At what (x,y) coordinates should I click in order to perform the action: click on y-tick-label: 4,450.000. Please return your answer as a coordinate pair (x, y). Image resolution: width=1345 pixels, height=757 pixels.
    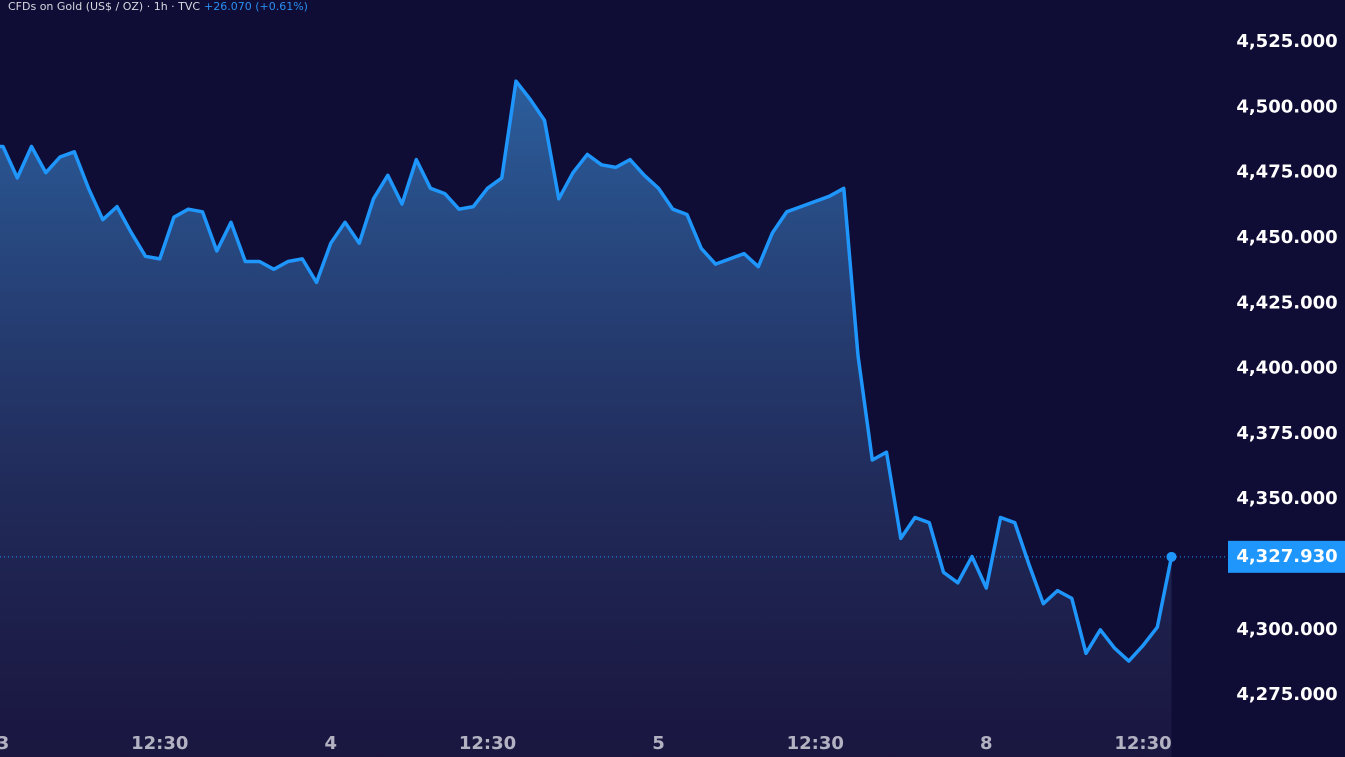
    Looking at the image, I should click on (1286, 237).